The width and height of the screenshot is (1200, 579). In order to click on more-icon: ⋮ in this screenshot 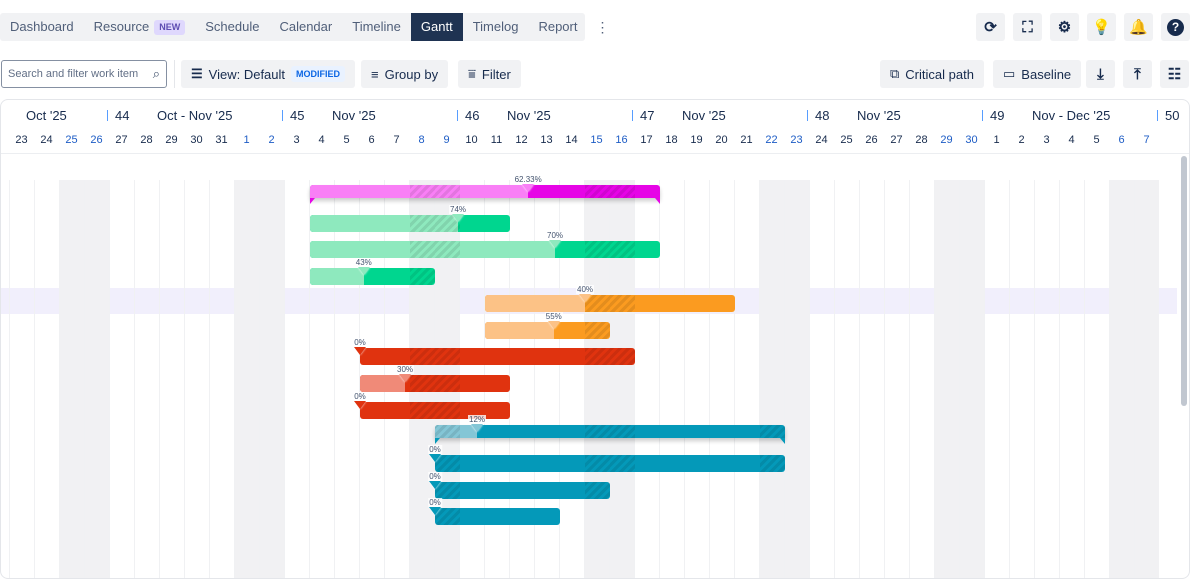, I will do `click(602, 26)`.